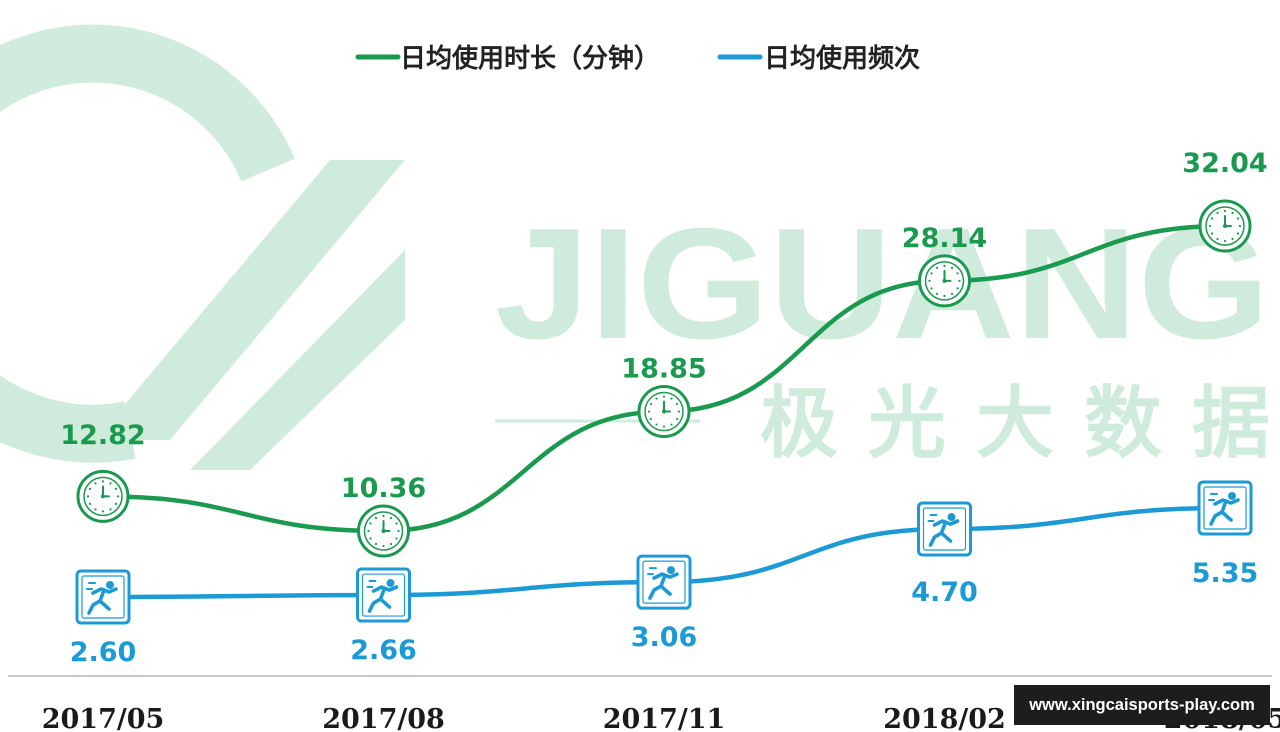 This screenshot has width=1280, height=732. What do you see at coordinates (842, 59) in the screenshot?
I see `legend-label-frequency: 日均使用频次` at bounding box center [842, 59].